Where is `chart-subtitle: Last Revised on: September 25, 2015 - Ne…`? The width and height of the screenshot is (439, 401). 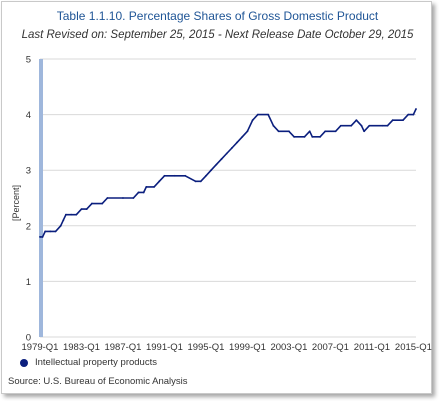
chart-subtitle: Last Revised on: September 25, 2015 - Ne… is located at coordinates (217, 35).